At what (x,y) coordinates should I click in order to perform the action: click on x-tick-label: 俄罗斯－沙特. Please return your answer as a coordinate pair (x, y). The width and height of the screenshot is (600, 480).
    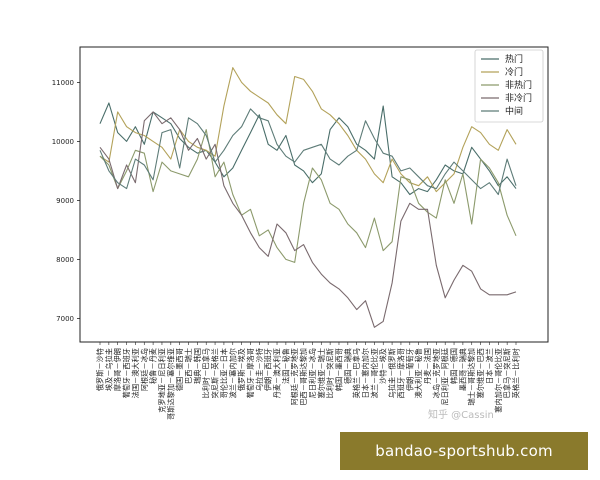
    Looking at the image, I should click on (100, 369).